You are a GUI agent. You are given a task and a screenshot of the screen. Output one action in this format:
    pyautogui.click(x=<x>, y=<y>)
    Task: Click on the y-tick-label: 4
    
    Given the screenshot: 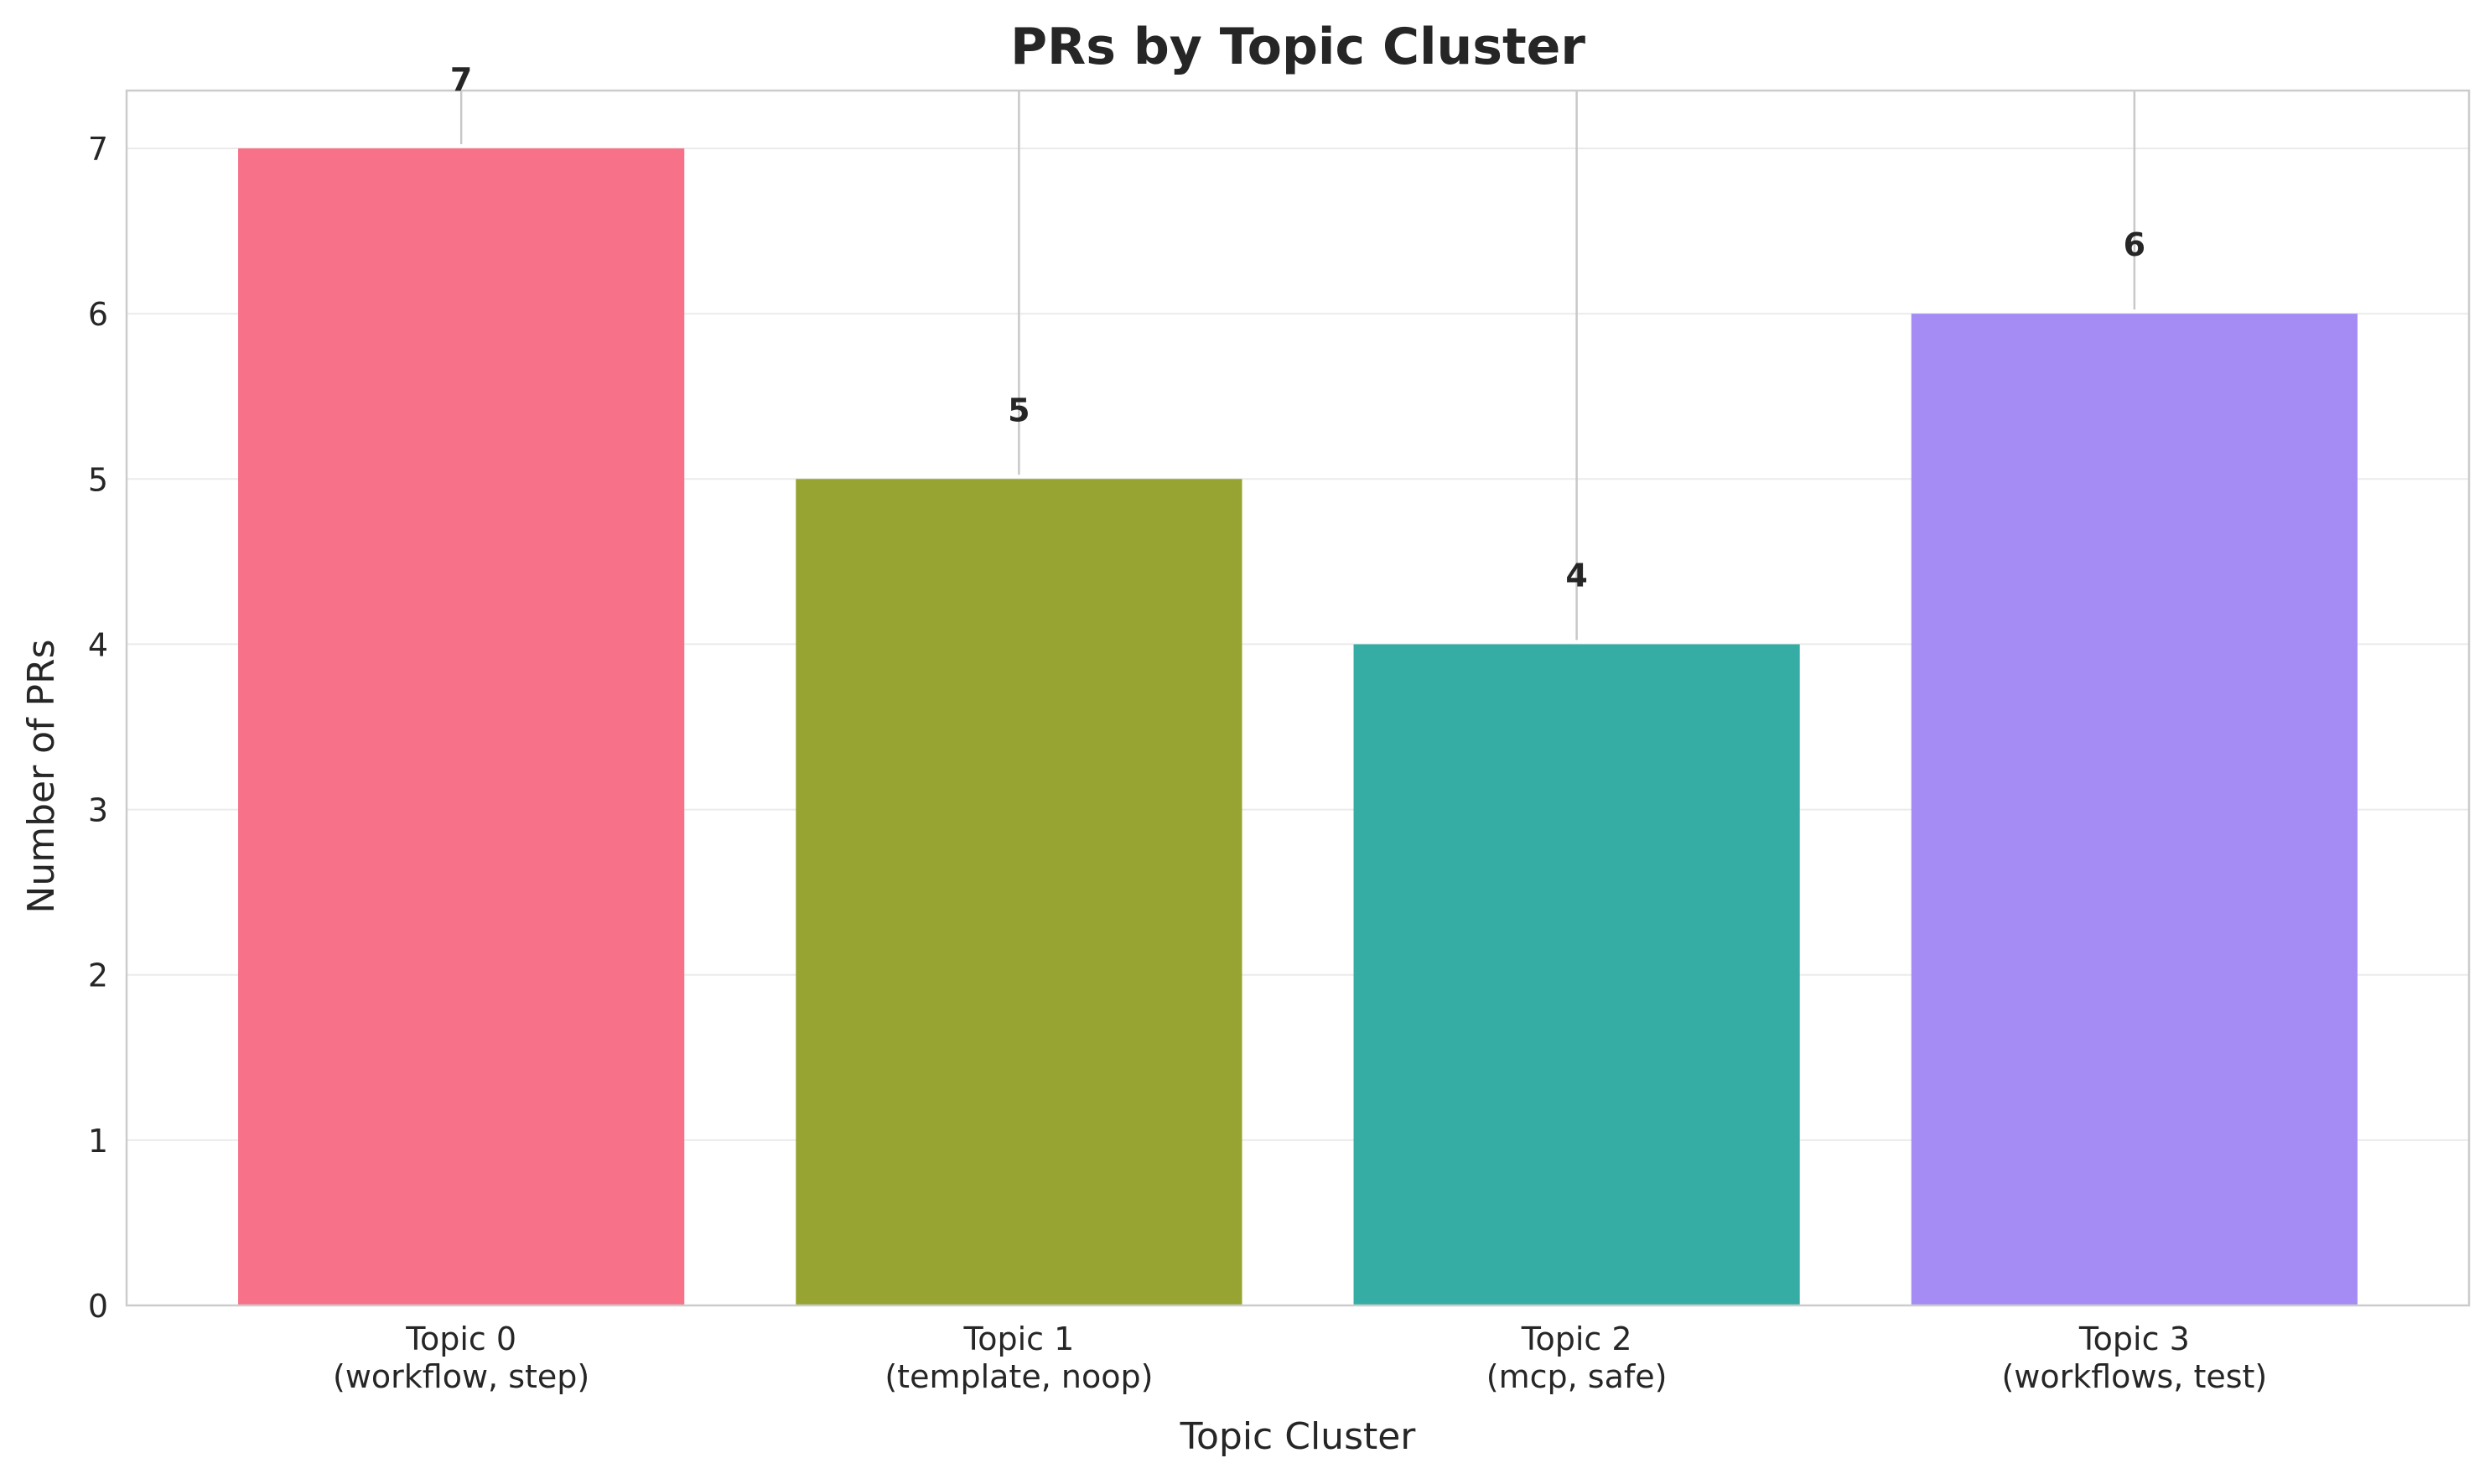 What is the action you would take?
    pyautogui.click(x=98, y=644)
    